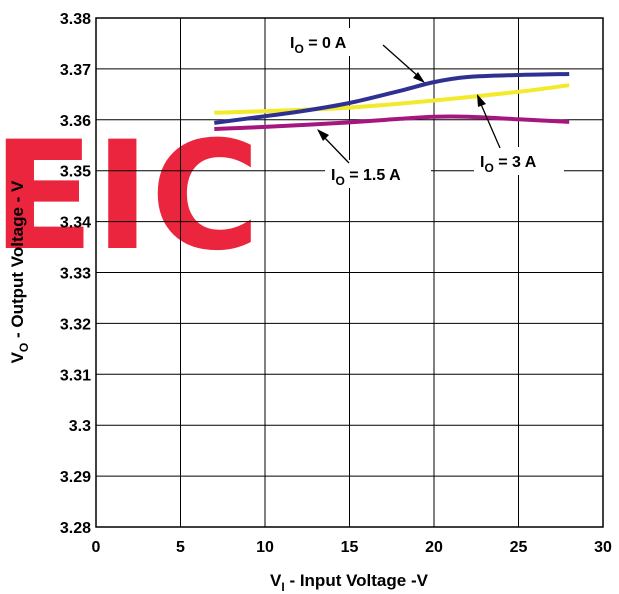 Image resolution: width=619 pixels, height=594 pixels. What do you see at coordinates (603, 547) in the screenshot?
I see `x-tick-label: 30` at bounding box center [603, 547].